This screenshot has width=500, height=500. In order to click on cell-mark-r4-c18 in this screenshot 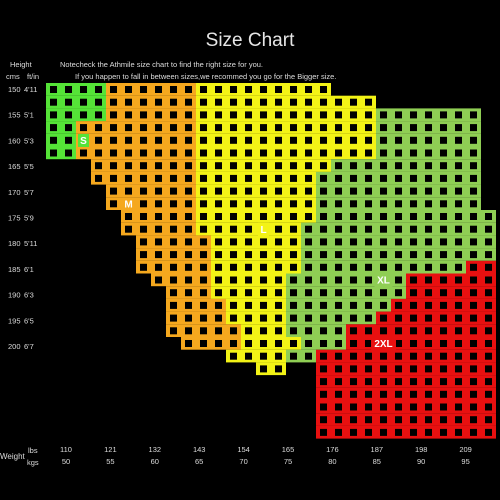, I will do `click(323, 140)`.